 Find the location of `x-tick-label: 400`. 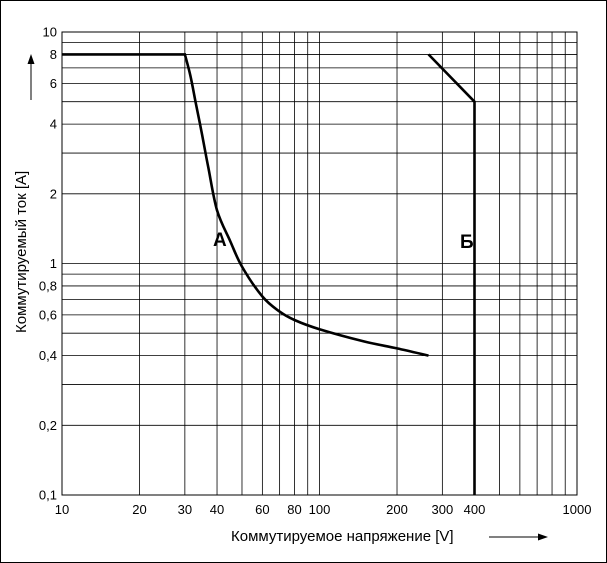

x-tick-label: 400 is located at coordinates (475, 509).